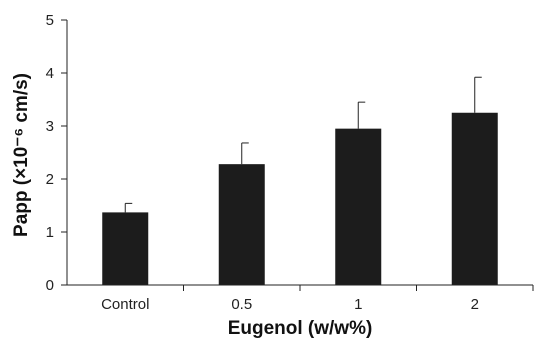  Describe the element at coordinates (50, 232) in the screenshot. I see `y-tick-label: 1` at that location.